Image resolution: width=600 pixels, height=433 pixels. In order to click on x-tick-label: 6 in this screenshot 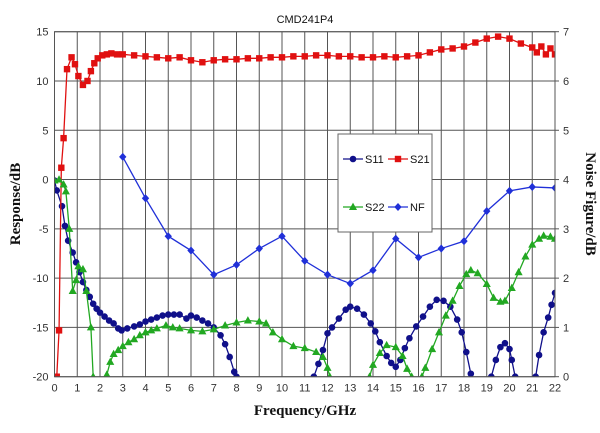, I will do `click(191, 389)`.